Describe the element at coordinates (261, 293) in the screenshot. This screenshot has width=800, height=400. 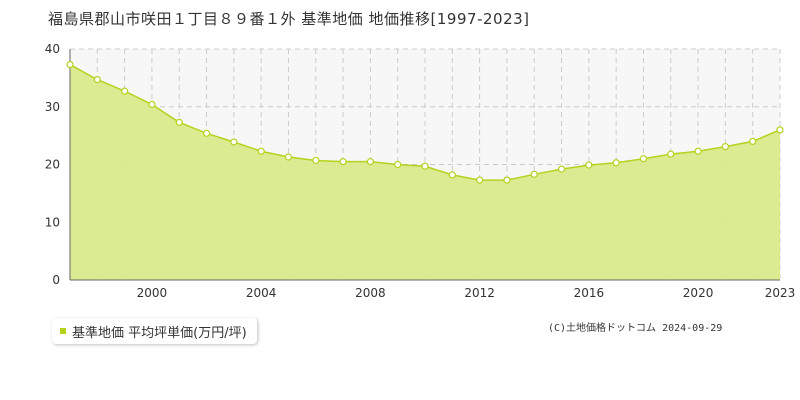
I see `x-tick-label: 2004` at that location.